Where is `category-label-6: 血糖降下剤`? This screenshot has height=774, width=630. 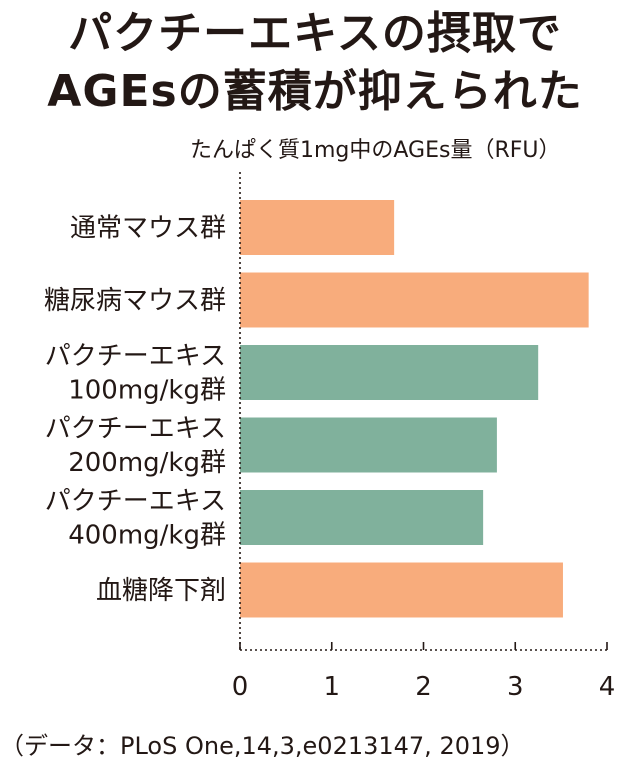 category-label-6: 血糖降下剤 is located at coordinates (161, 591).